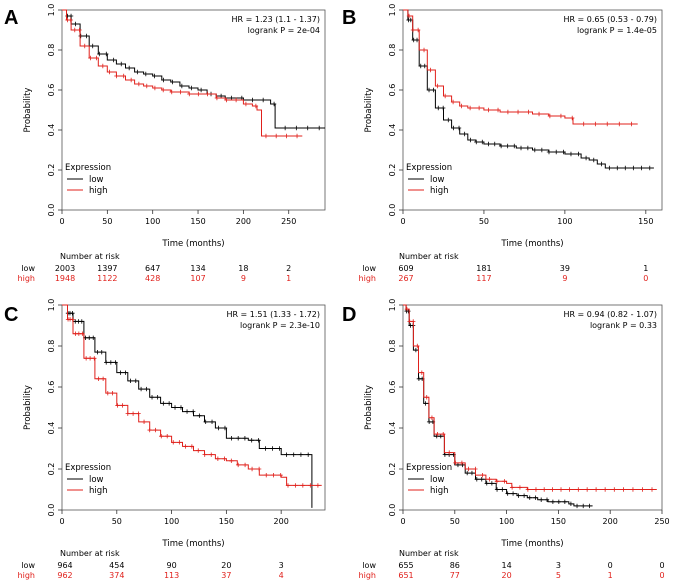 The width and height of the screenshot is (675, 581). I want to click on risk-value-high: 77, so click(455, 575).